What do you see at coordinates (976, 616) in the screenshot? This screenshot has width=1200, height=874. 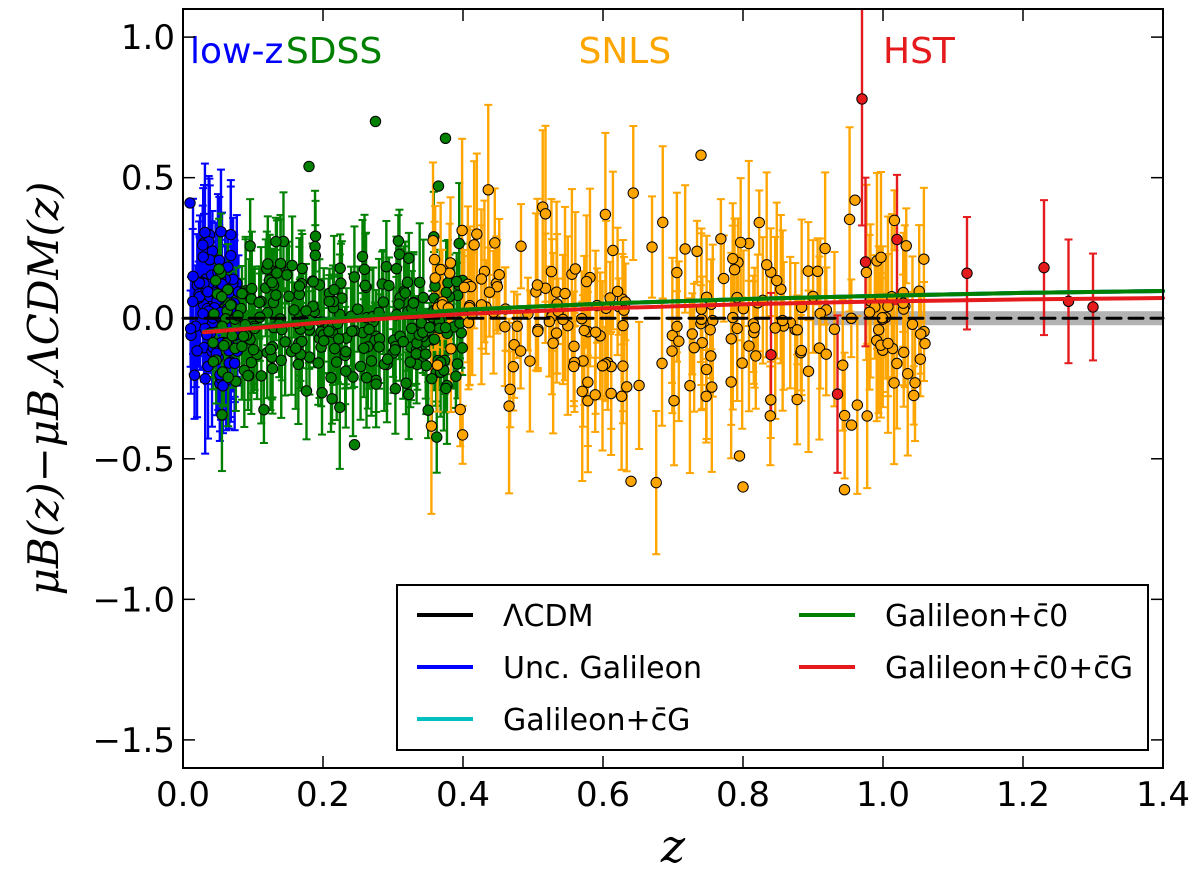 I see `legend-label: Galileon+c̄0` at bounding box center [976, 616].